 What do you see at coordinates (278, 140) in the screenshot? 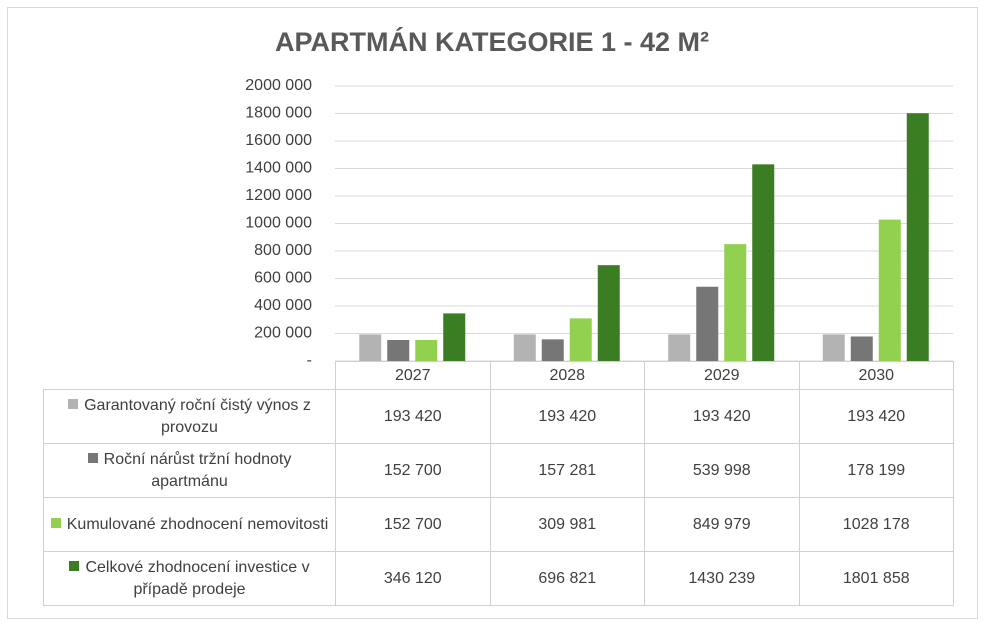
I see `y-tick-label: 1600 000` at bounding box center [278, 140].